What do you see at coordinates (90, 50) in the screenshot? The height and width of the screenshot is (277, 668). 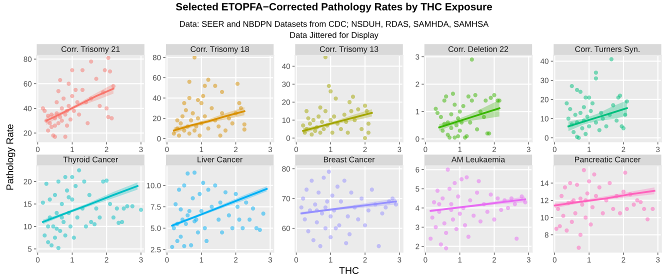 I see `chart-title: Corr. Trisomy 21` at bounding box center [90, 50].